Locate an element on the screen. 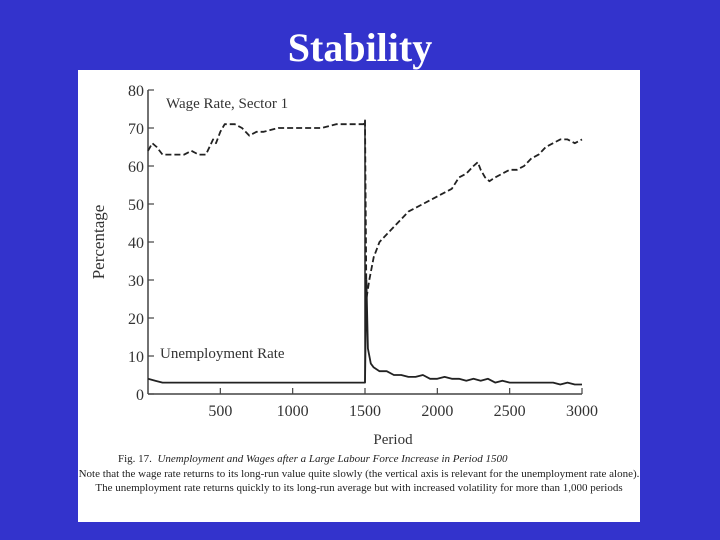 The image size is (720, 540). wage-series-label: Wage Rate, Sector 1 is located at coordinates (227, 104).